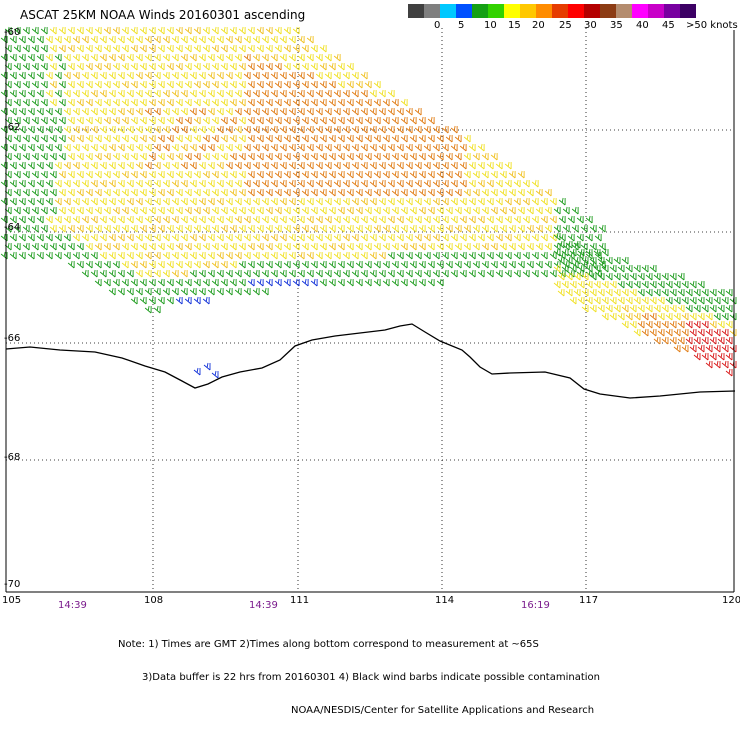  What do you see at coordinates (668, 25) in the screenshot?
I see `legend-label-9: 45` at bounding box center [668, 25].